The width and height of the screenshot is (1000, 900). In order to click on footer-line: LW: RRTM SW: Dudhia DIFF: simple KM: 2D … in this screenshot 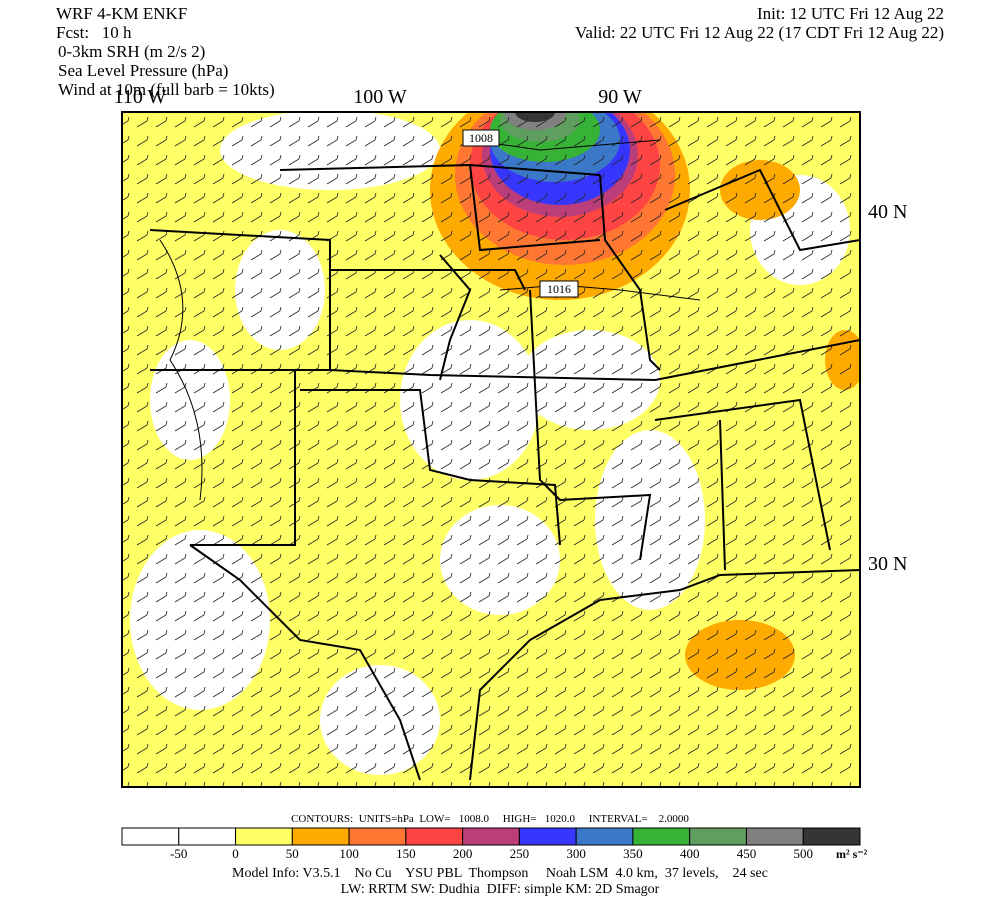, I will do `click(500, 889)`.